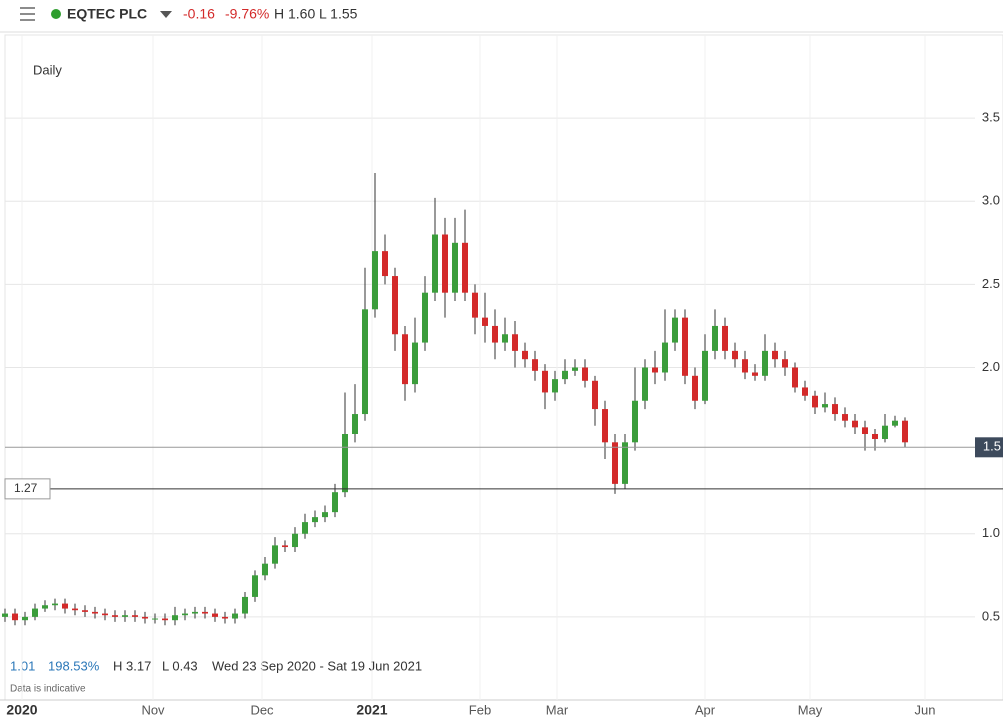 The image size is (1003, 728). What do you see at coordinates (925, 709) in the screenshot?
I see `x-tick-label: Jun` at bounding box center [925, 709].